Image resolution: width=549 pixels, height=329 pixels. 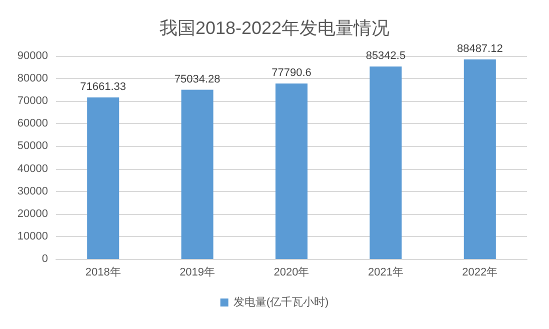 What do you see at coordinates (103, 272) in the screenshot?
I see `x-tick-label: 2018年` at bounding box center [103, 272].